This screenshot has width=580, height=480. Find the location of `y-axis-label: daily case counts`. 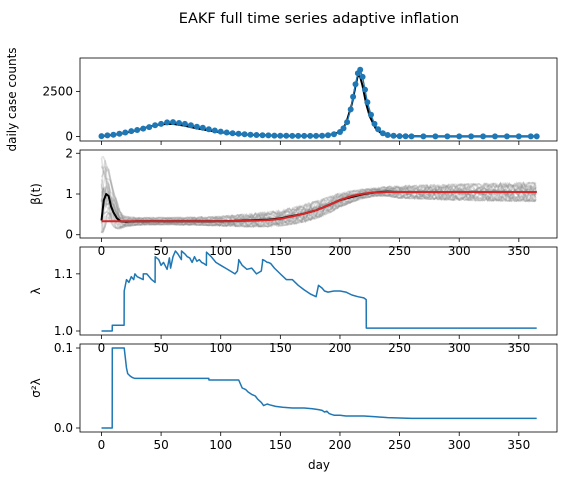

y-axis-label: daily case counts is located at coordinates (12, 99).